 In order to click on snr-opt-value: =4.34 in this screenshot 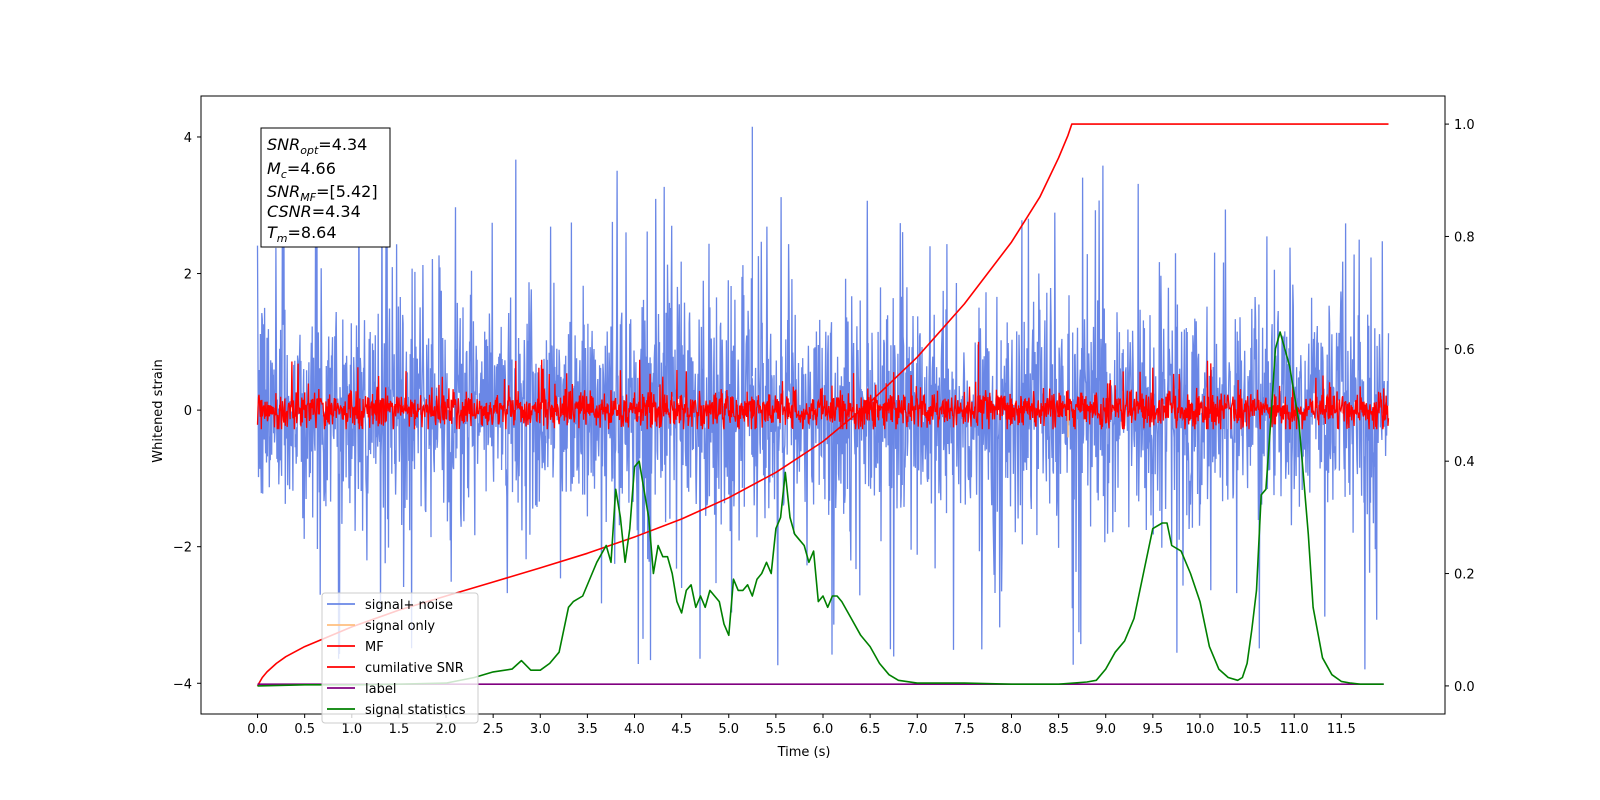, I will do `click(342, 144)`.